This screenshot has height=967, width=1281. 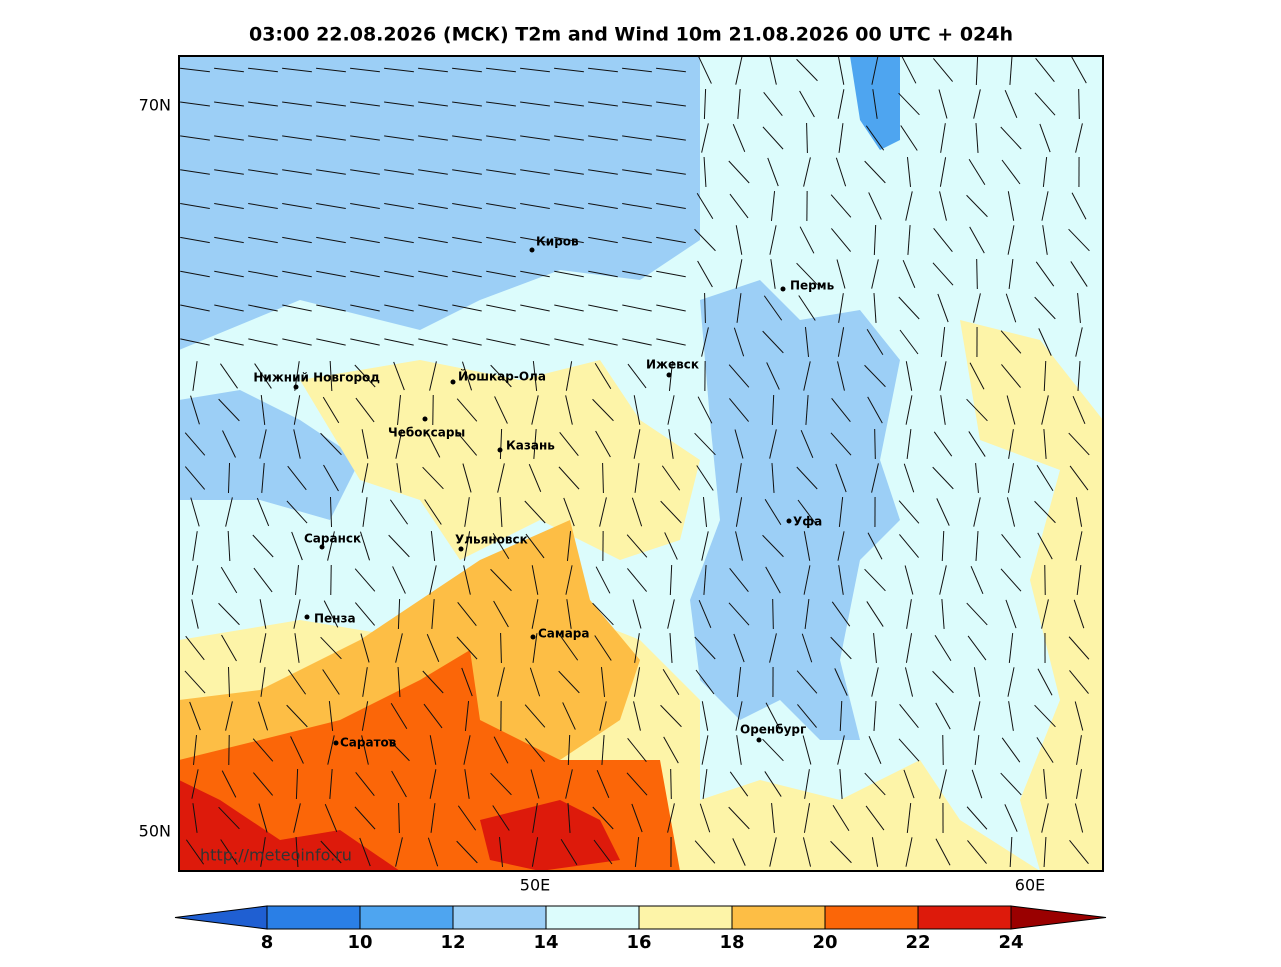 What do you see at coordinates (638, 942) in the screenshot?
I see `colorbar-tick-label: 16` at bounding box center [638, 942].